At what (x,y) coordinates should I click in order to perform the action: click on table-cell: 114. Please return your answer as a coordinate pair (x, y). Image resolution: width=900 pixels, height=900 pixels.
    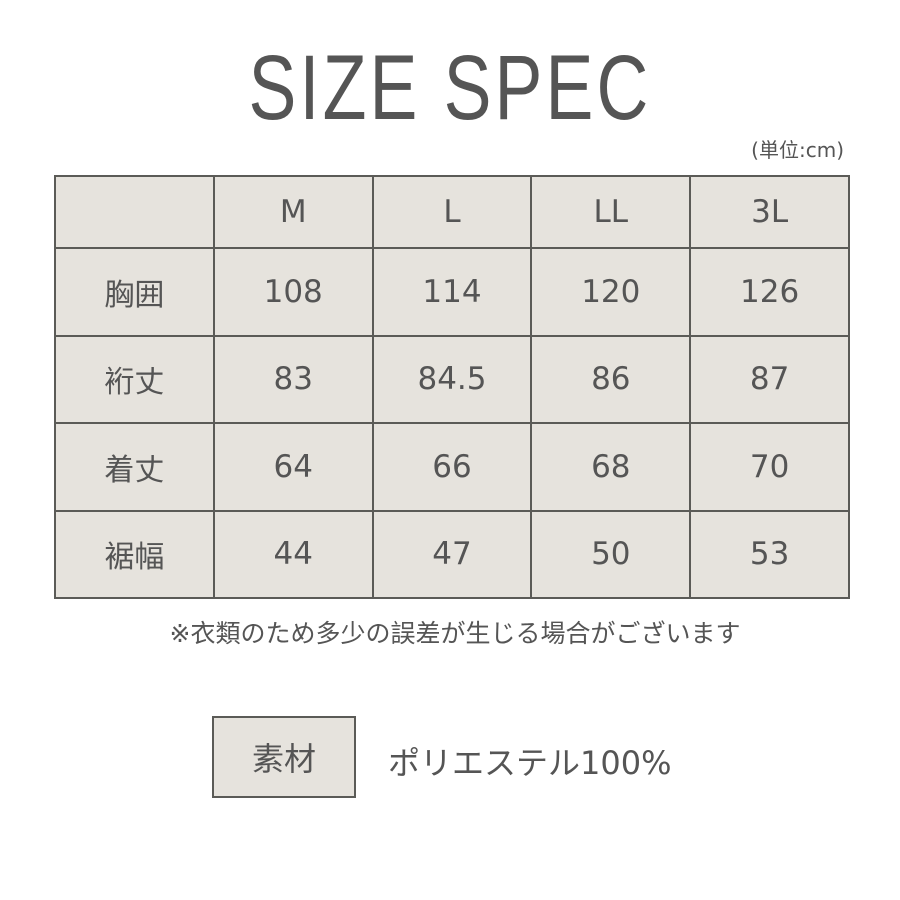
    Looking at the image, I should click on (452, 292).